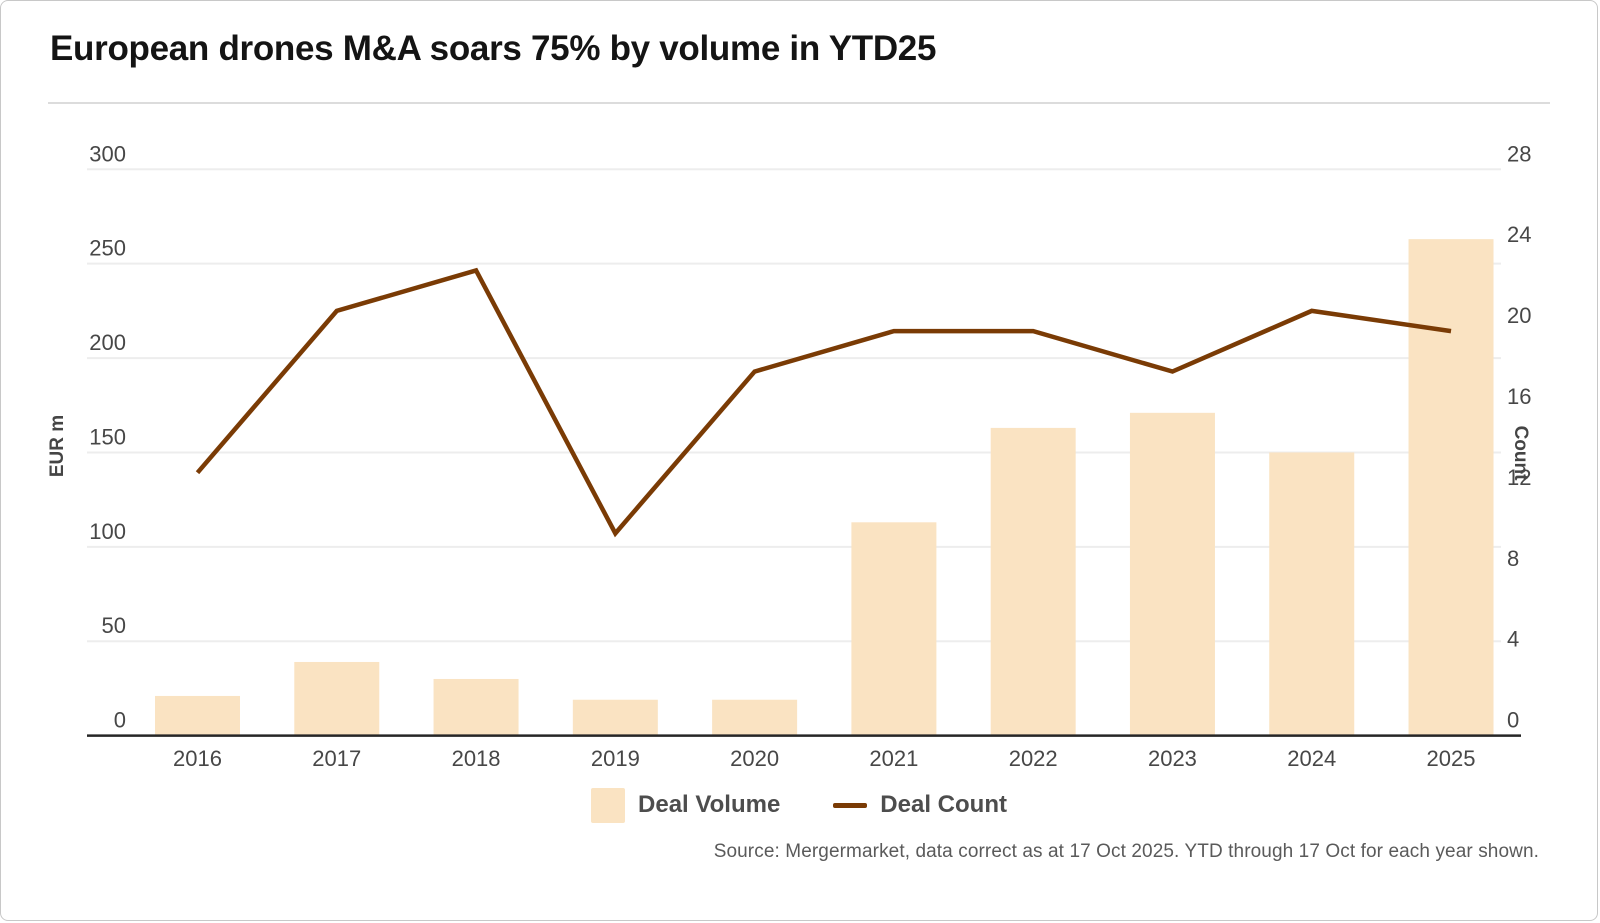 This screenshot has width=1600, height=923. I want to click on x-axis-labels: 2016 2017 2018 2019 2020 2021 2022 2023 2024 2025, so click(824, 758).